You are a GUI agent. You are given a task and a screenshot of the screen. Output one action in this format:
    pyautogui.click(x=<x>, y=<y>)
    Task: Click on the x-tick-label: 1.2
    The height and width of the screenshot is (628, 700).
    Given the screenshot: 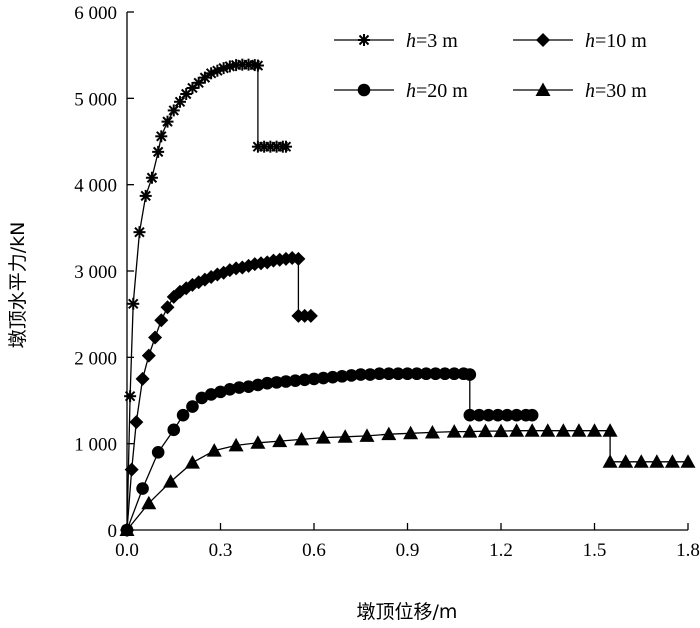 What is the action you would take?
    pyautogui.click(x=501, y=550)
    